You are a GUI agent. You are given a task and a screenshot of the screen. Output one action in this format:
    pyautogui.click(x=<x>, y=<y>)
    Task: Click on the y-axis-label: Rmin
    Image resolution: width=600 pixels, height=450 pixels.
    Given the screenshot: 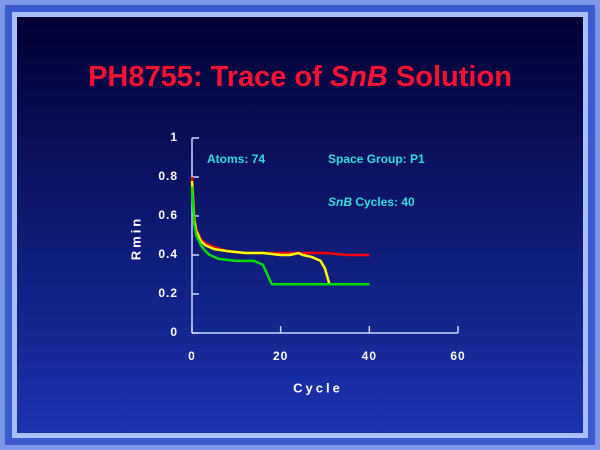 What is the action you would take?
    pyautogui.click(x=135, y=238)
    